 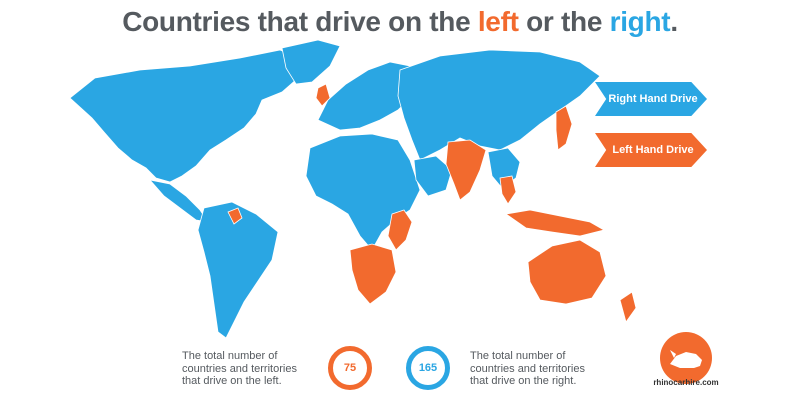 I want to click on japan, so click(x=564, y=128).